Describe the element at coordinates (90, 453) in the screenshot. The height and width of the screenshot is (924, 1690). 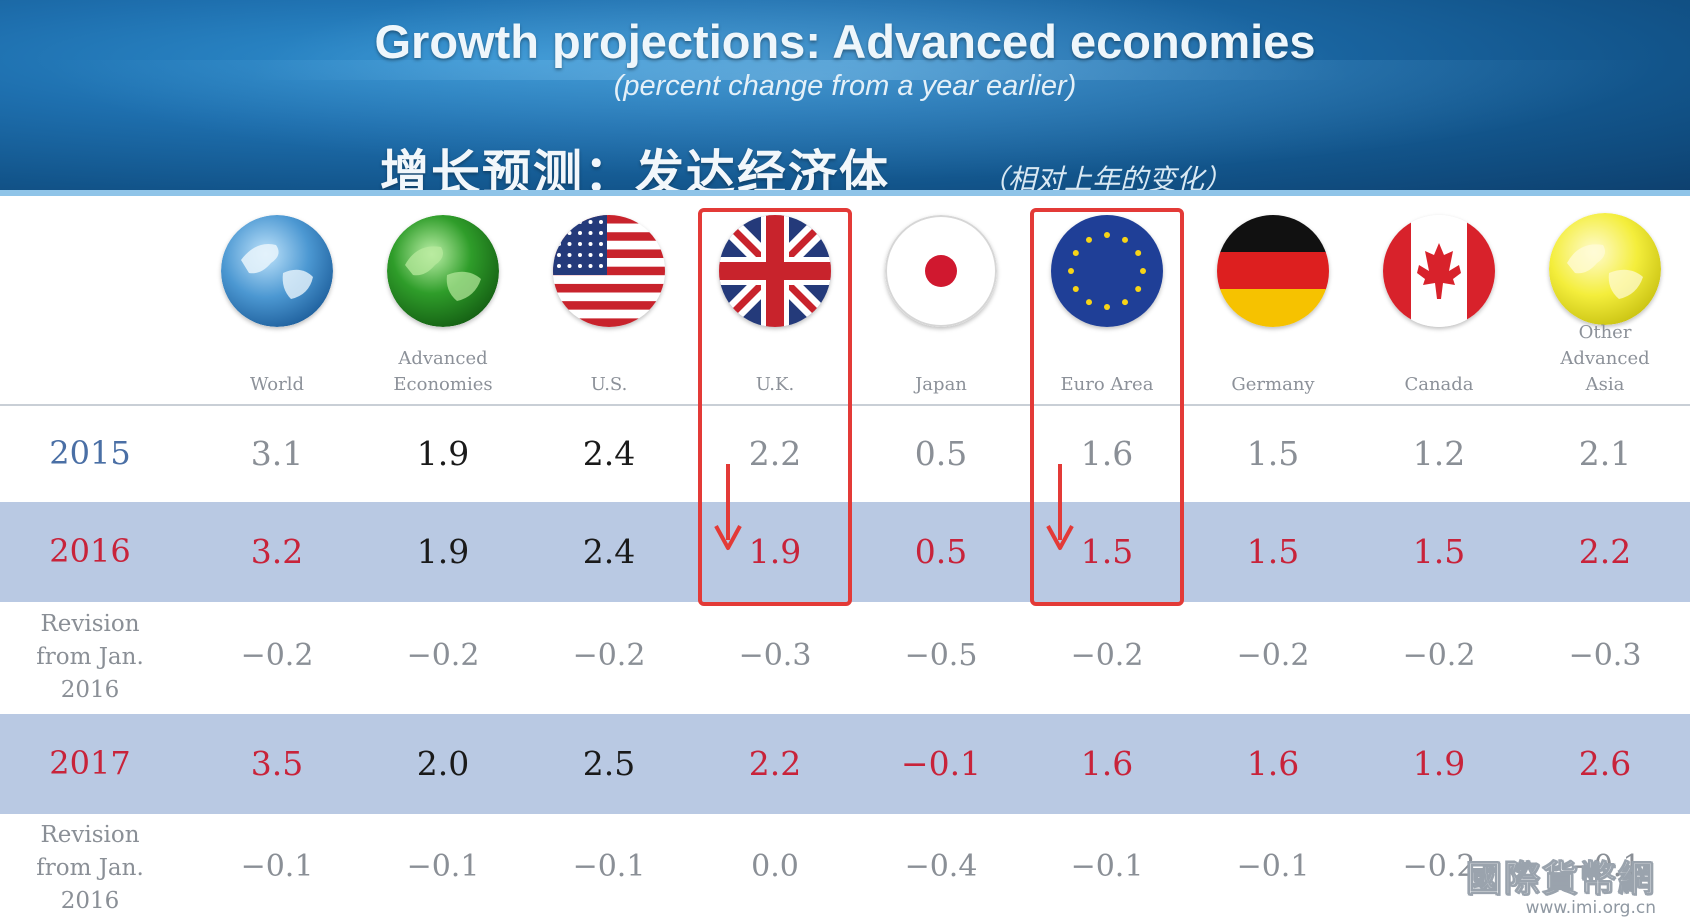
I see `row-year-label: 2015` at that location.